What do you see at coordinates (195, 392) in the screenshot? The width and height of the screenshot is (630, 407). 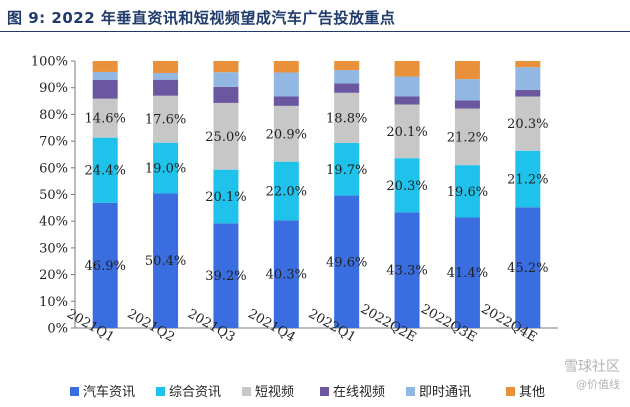 I see `legend-label-general_news: 综合资讯` at bounding box center [195, 392].